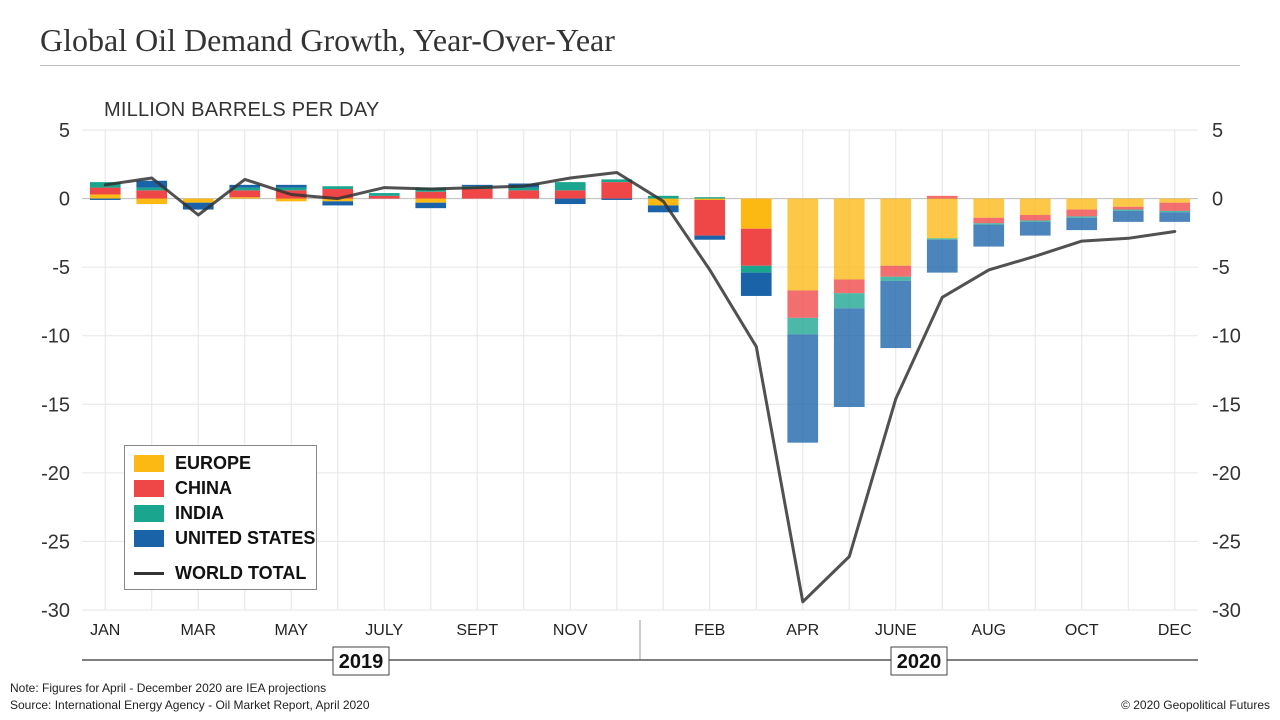 This screenshot has height=720, width=1280. What do you see at coordinates (361, 662) in the screenshot?
I see `year-label: 2019` at bounding box center [361, 662].